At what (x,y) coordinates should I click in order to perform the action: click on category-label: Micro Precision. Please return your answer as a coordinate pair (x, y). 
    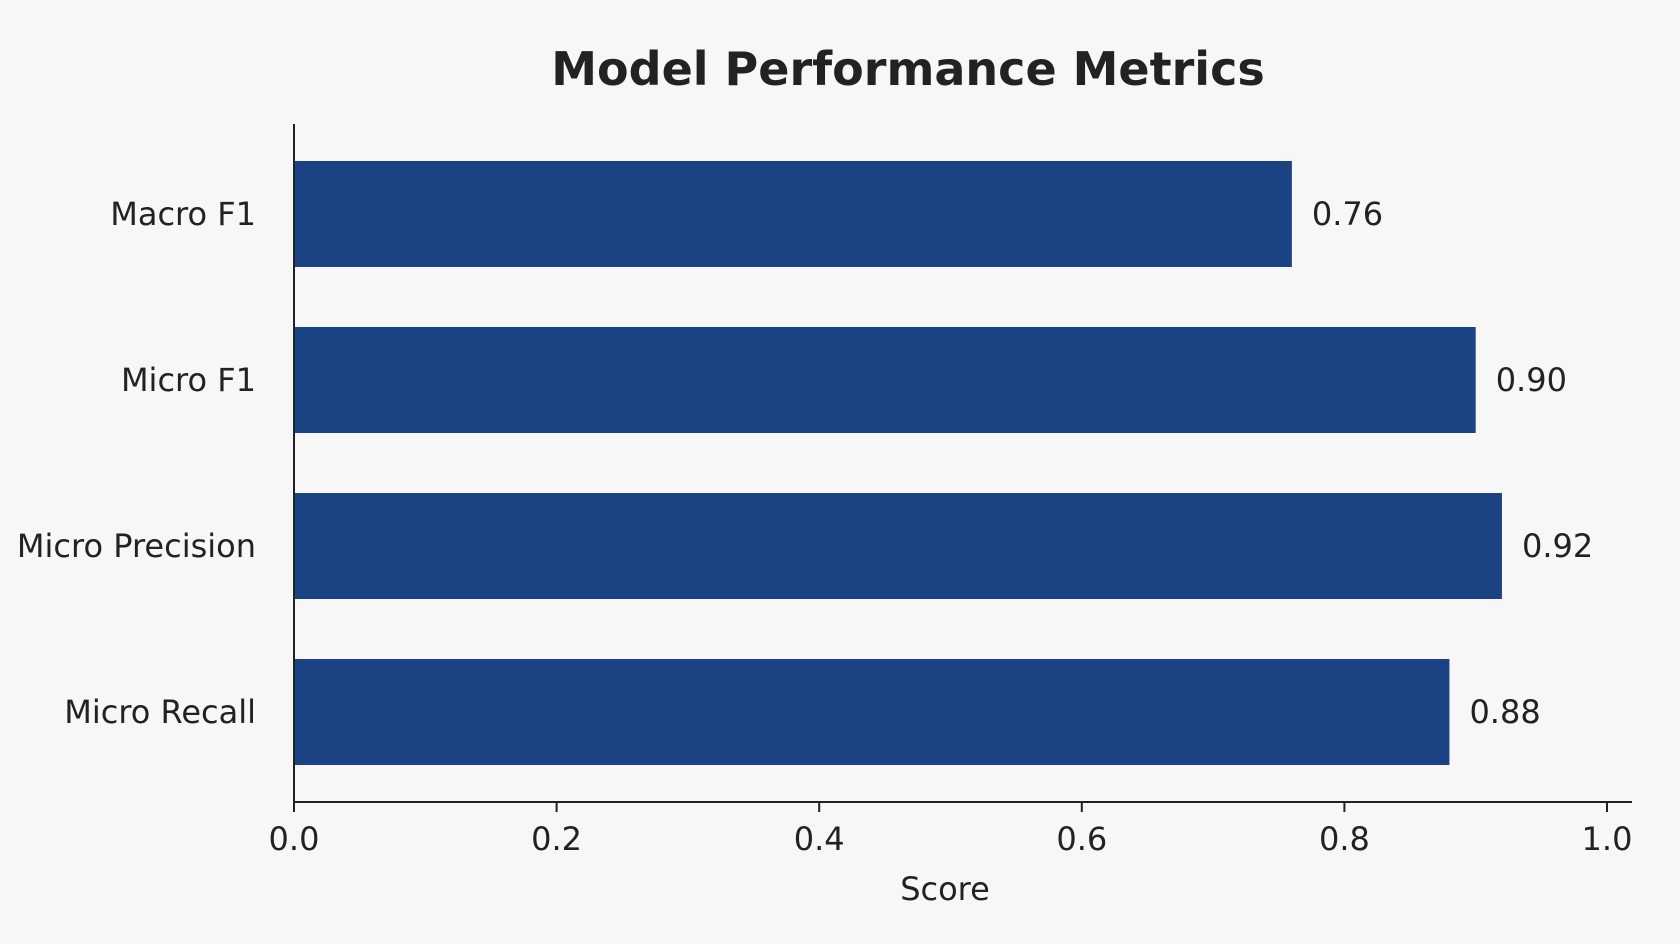
    Looking at the image, I should click on (136, 546).